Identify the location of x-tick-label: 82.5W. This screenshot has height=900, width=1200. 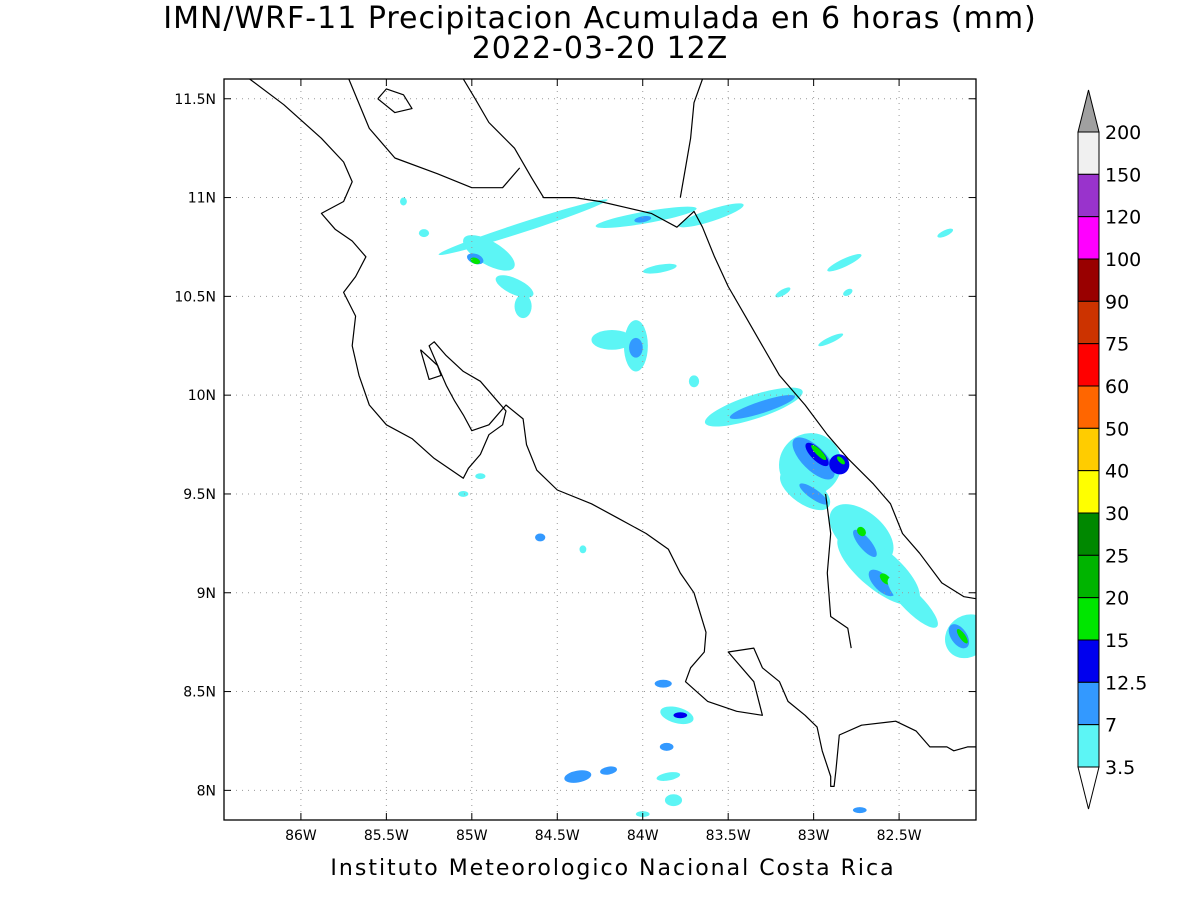
(899, 836).